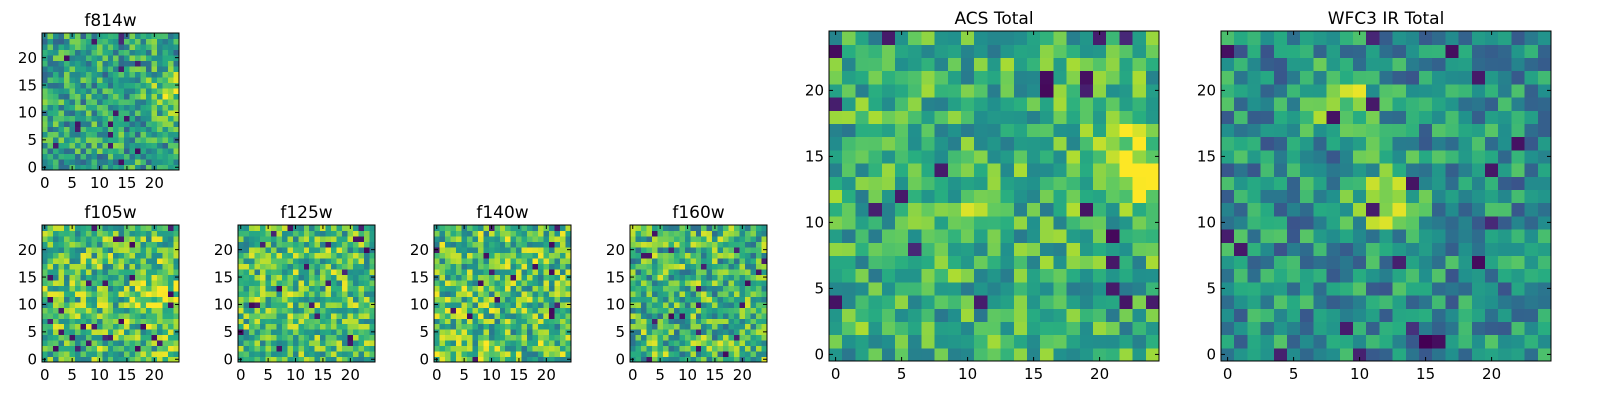 This screenshot has width=1600, height=400. I want to click on x-tick-label: 5, so click(902, 374).